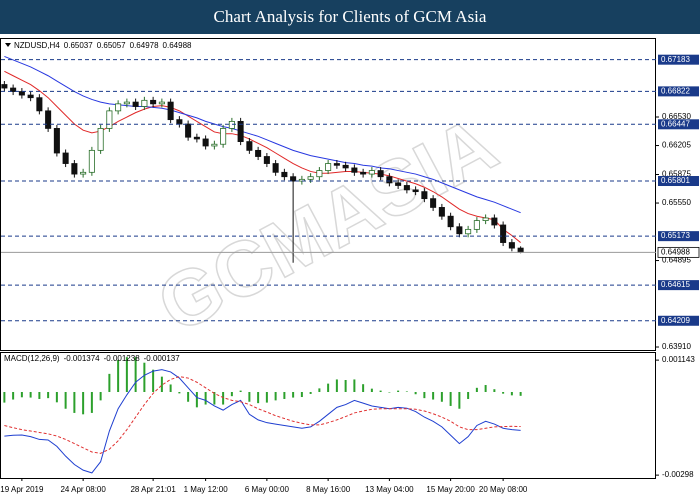  I want to click on y-tick-label: 0.66205, so click(676, 145).